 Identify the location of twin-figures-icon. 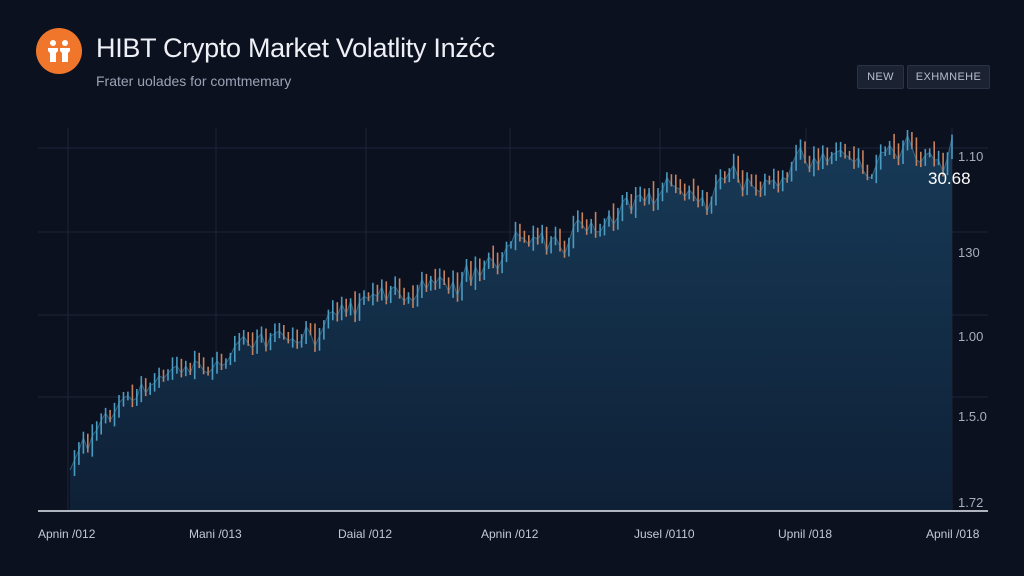
(59, 51).